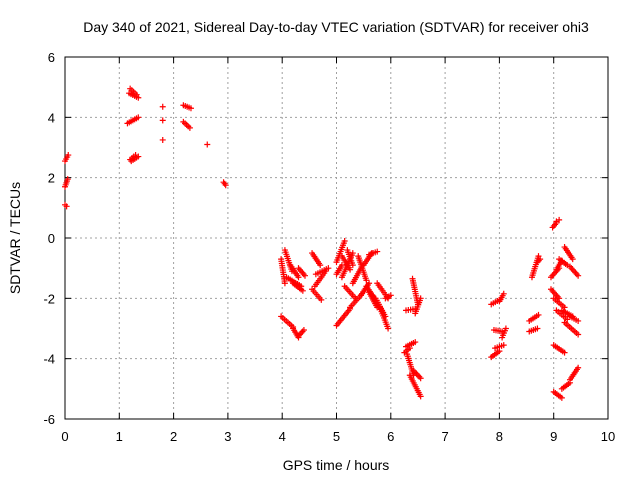 The width and height of the screenshot is (640, 480). What do you see at coordinates (336, 465) in the screenshot?
I see `x-axis-label: GPS time / hours` at bounding box center [336, 465].